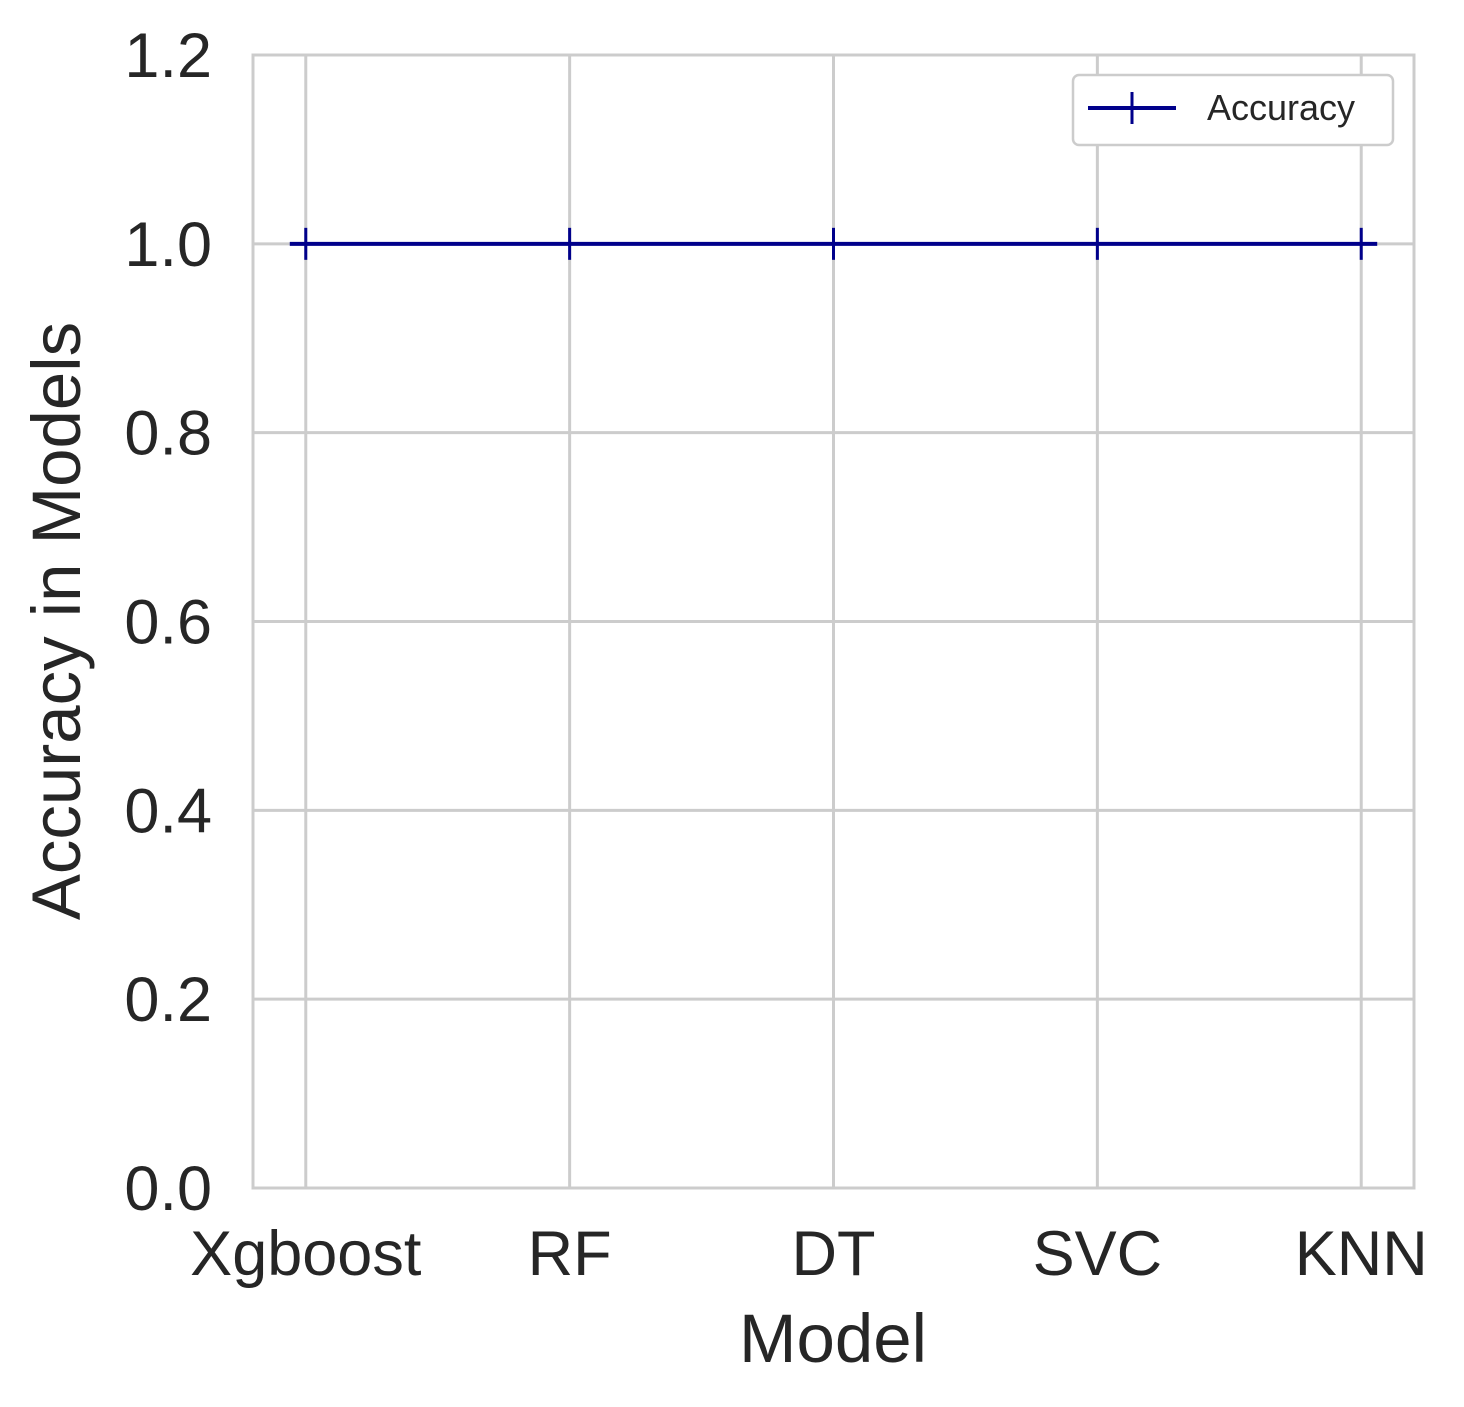 The image size is (1464, 1407). Describe the element at coordinates (1281, 107) in the screenshot. I see `legend-entry-accuracy: Accuracy` at that location.